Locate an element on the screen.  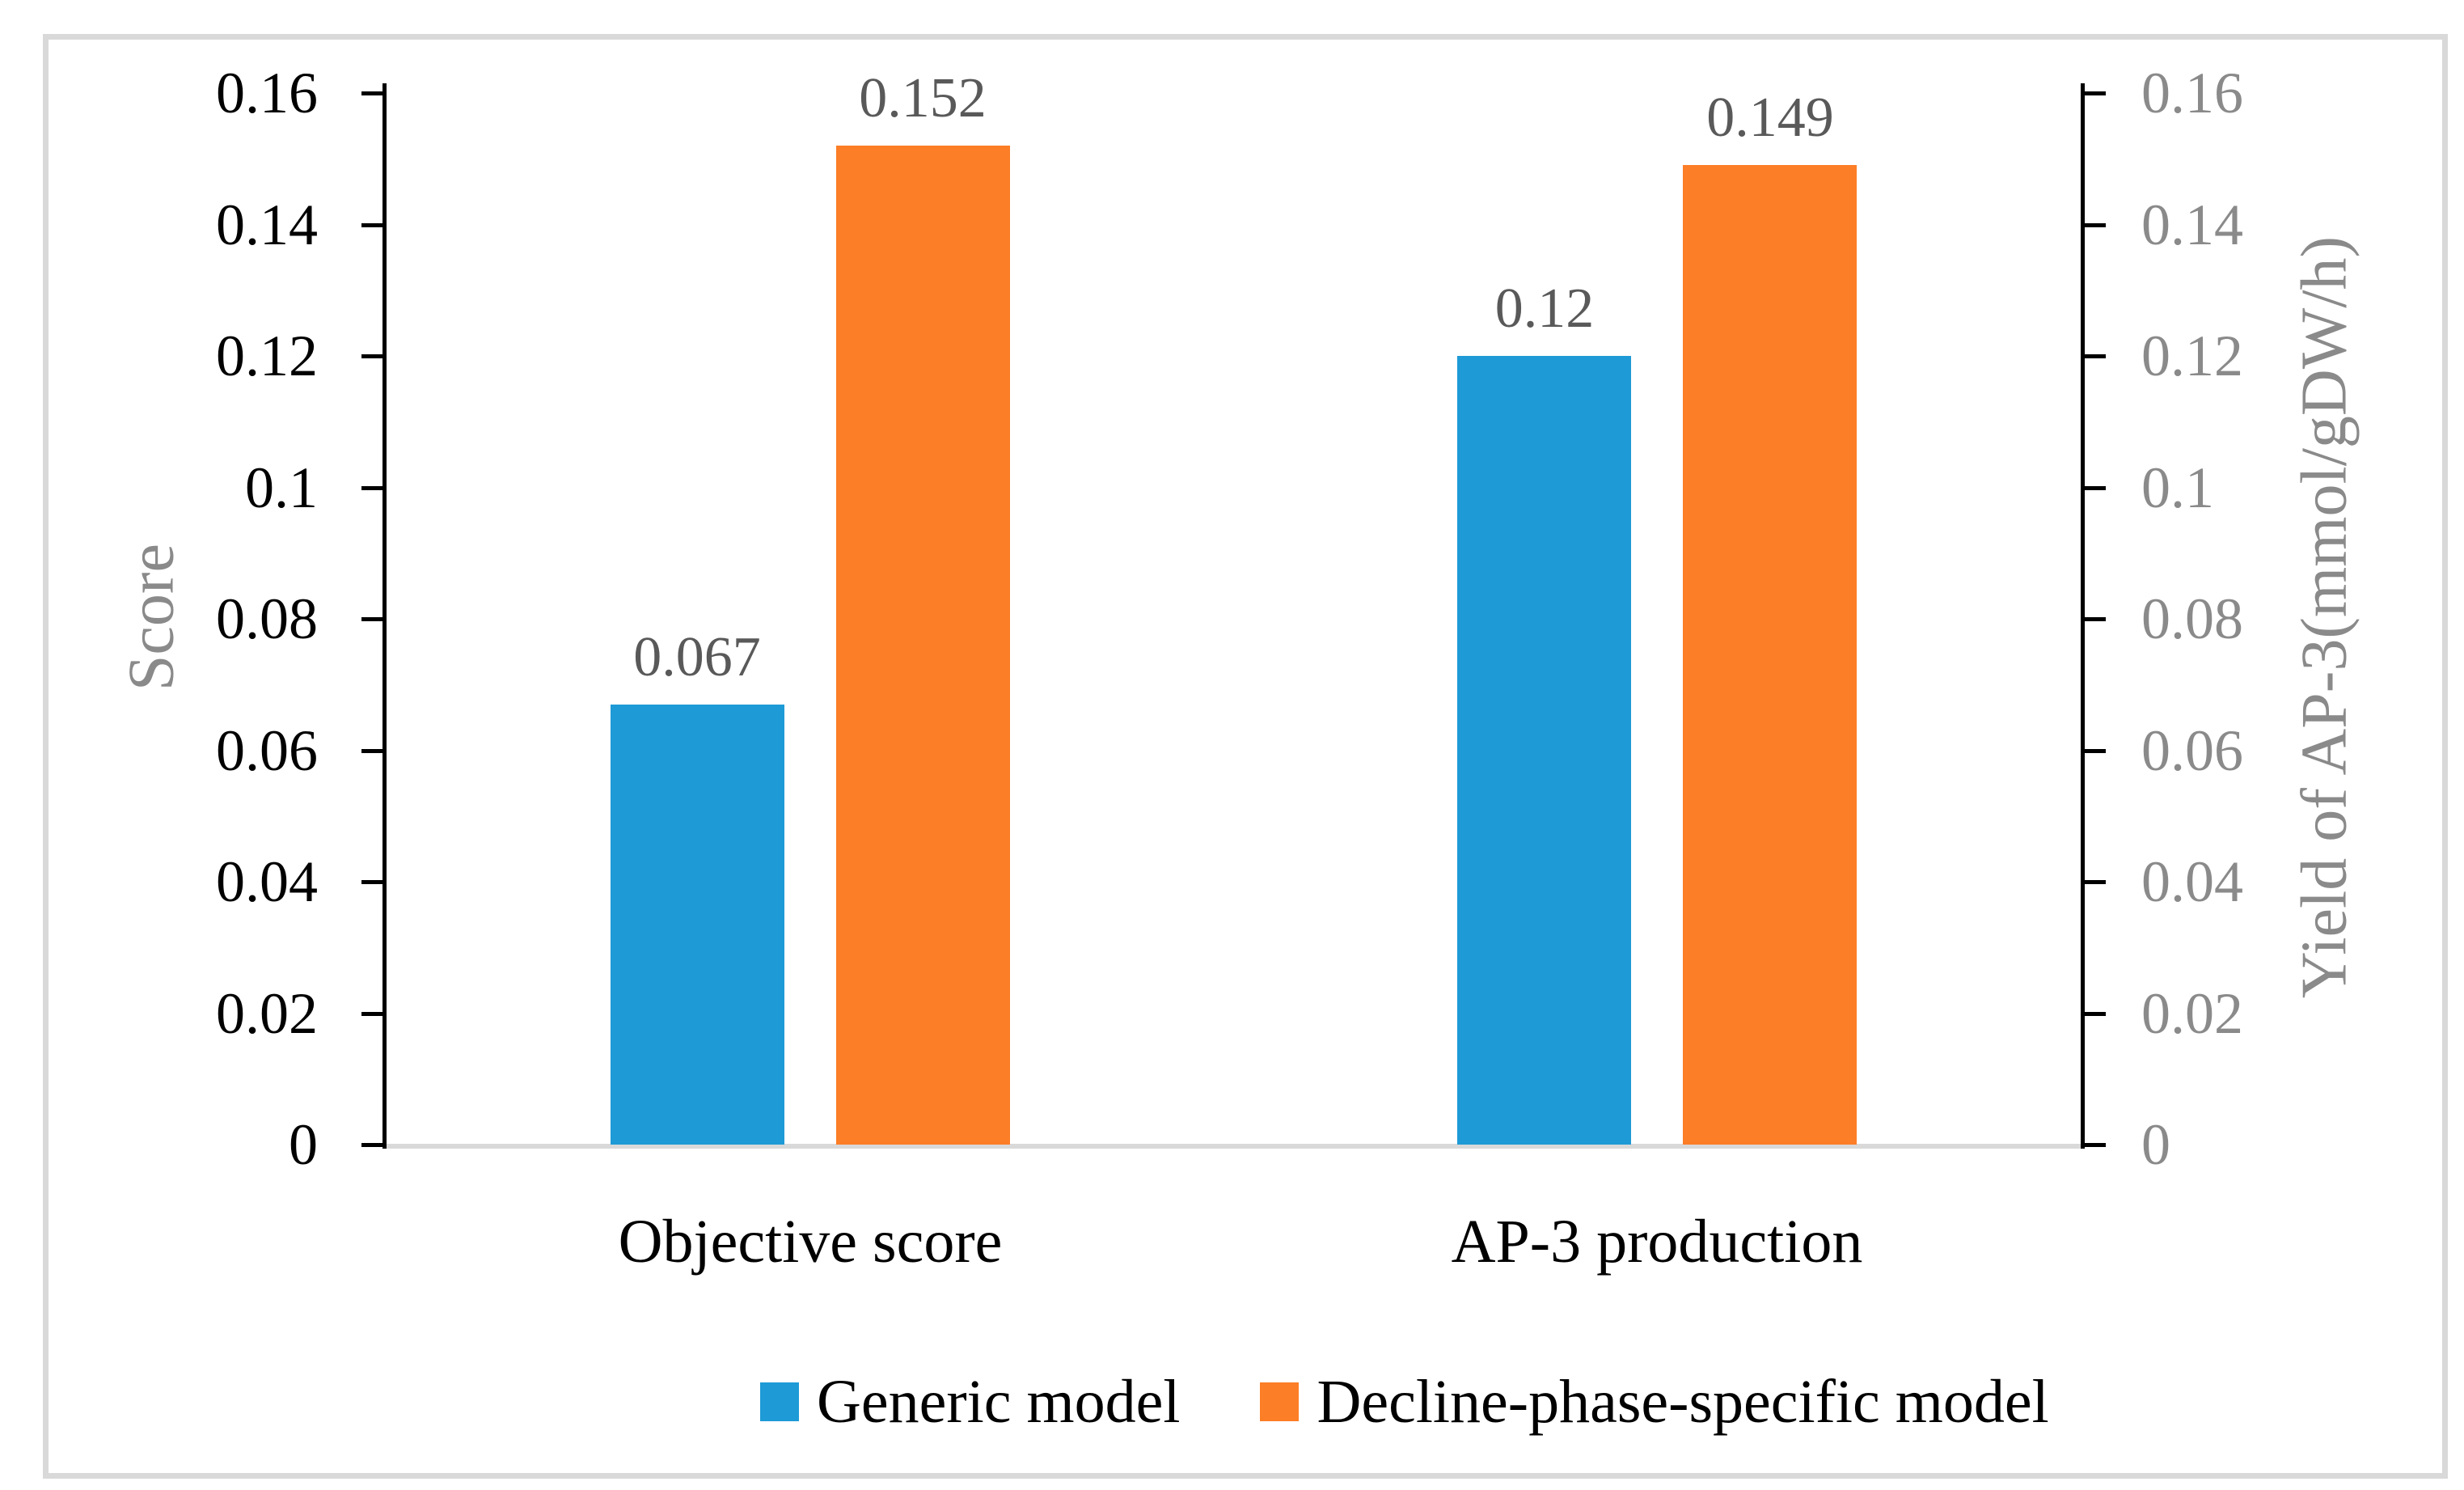
bar-data-label: 0.12 is located at coordinates (1544, 308).